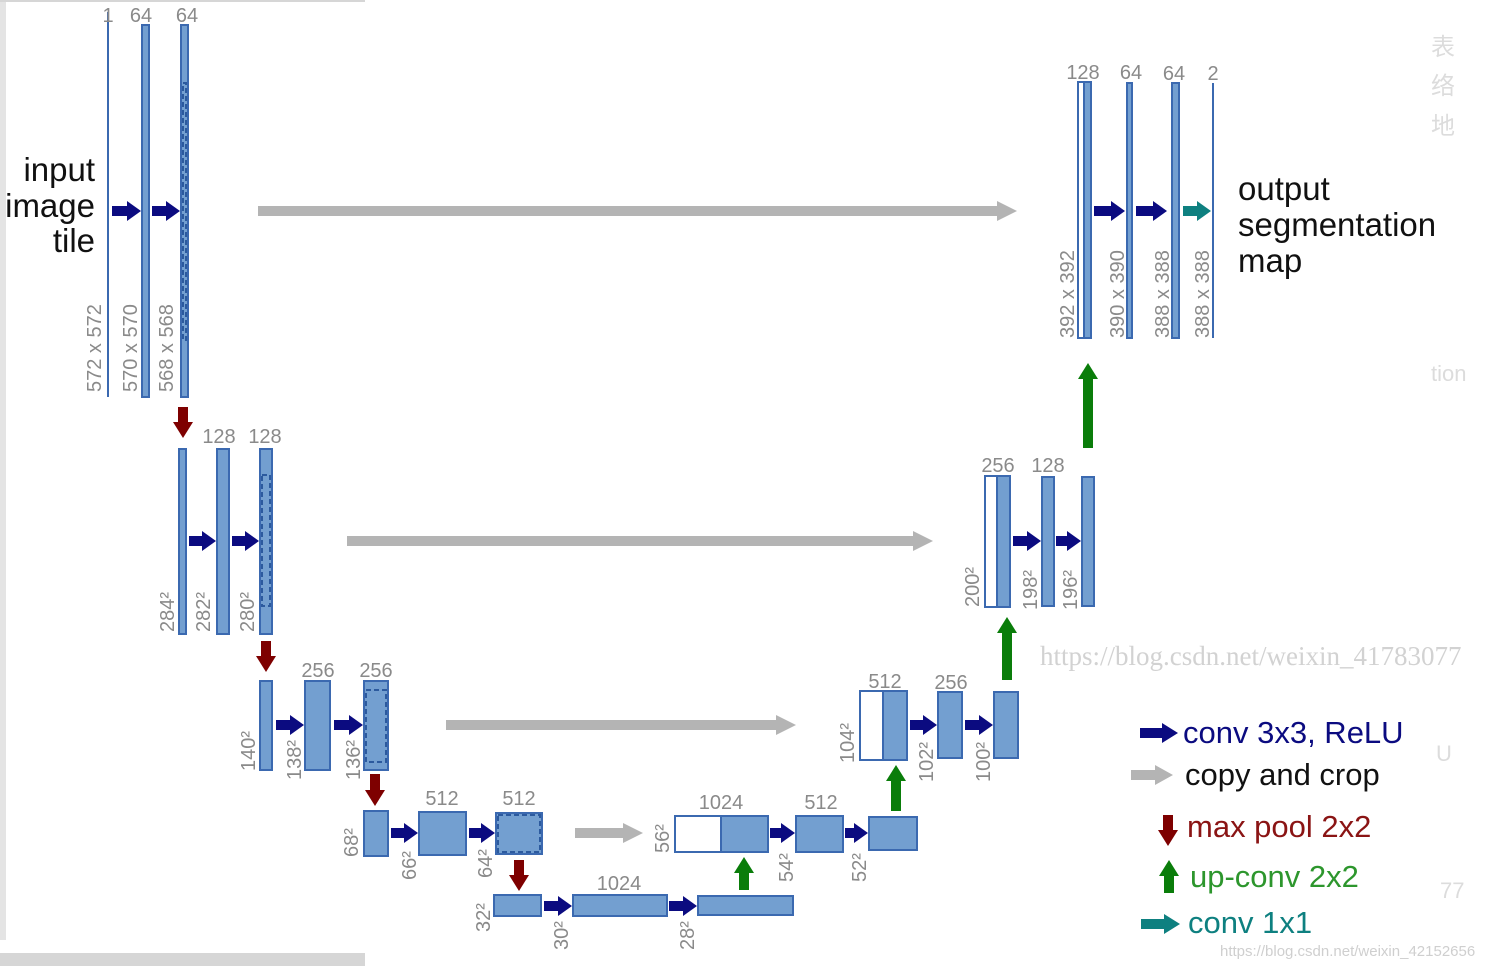 The height and width of the screenshot is (966, 1501). What do you see at coordinates (1274, 876) in the screenshot?
I see `legend-label: up-conv 2x2` at bounding box center [1274, 876].